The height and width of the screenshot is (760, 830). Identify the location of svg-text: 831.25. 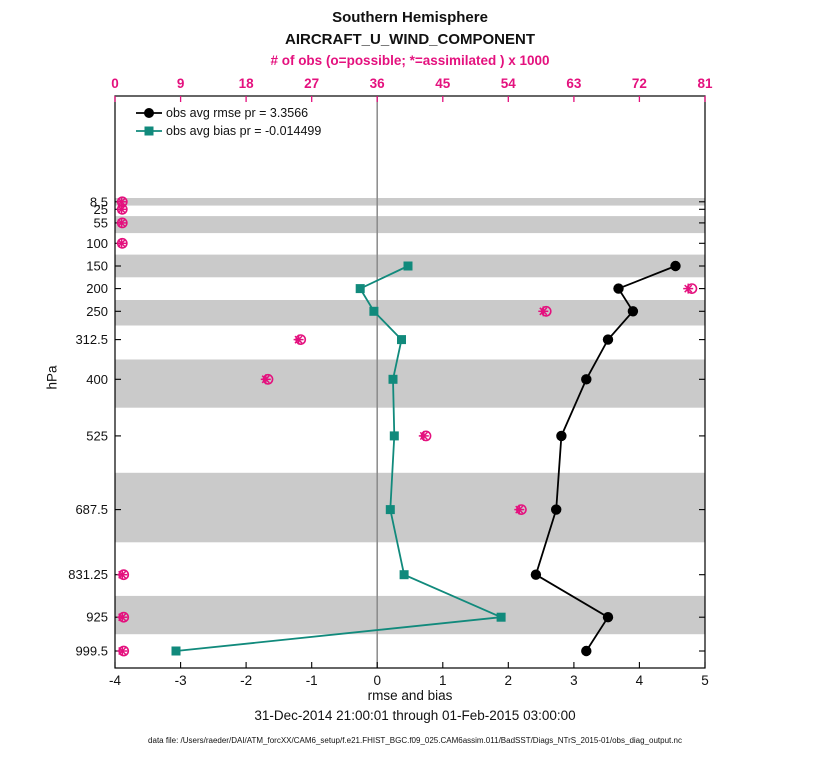
(88, 574).